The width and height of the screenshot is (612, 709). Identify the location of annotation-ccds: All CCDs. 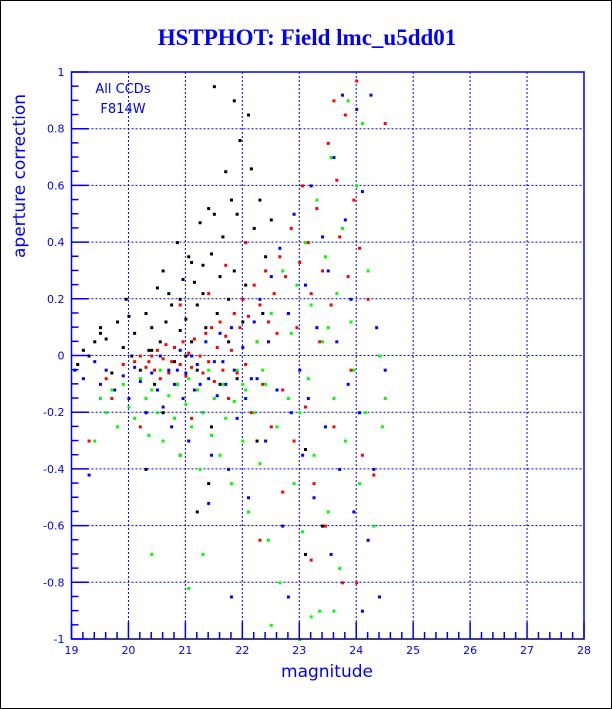
(122, 89).